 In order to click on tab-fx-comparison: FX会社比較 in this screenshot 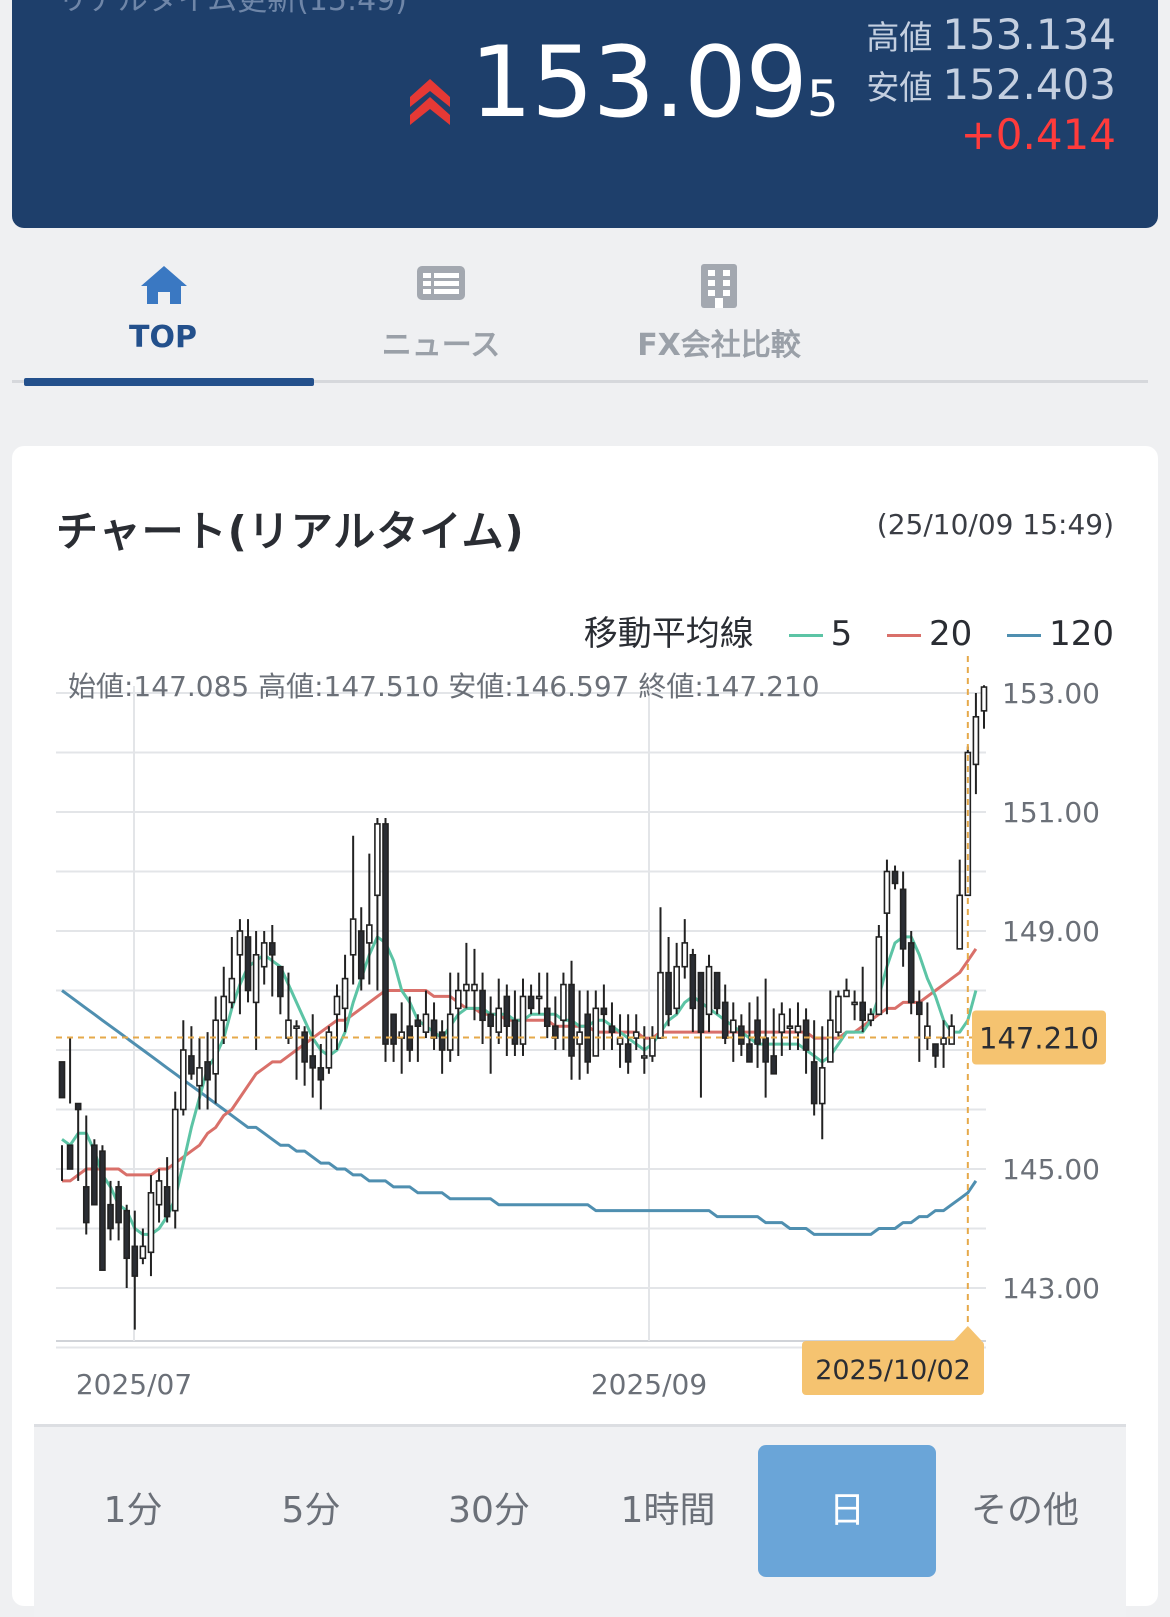, I will do `click(719, 315)`.